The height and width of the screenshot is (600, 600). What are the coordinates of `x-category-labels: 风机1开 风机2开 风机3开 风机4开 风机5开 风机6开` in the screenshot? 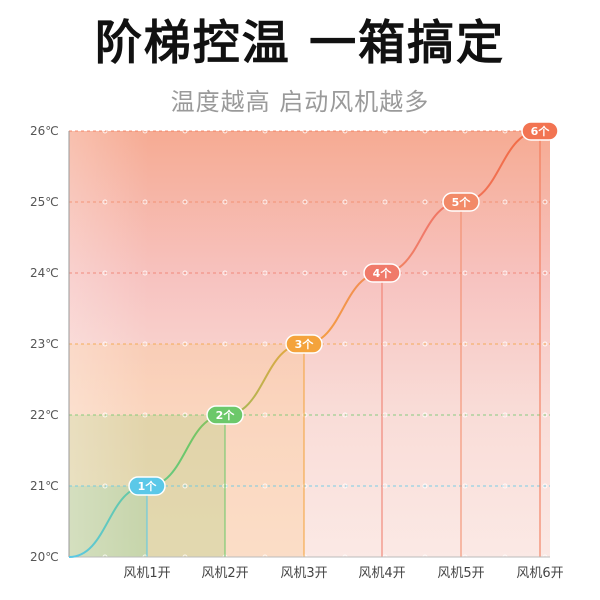 It's located at (343, 573).